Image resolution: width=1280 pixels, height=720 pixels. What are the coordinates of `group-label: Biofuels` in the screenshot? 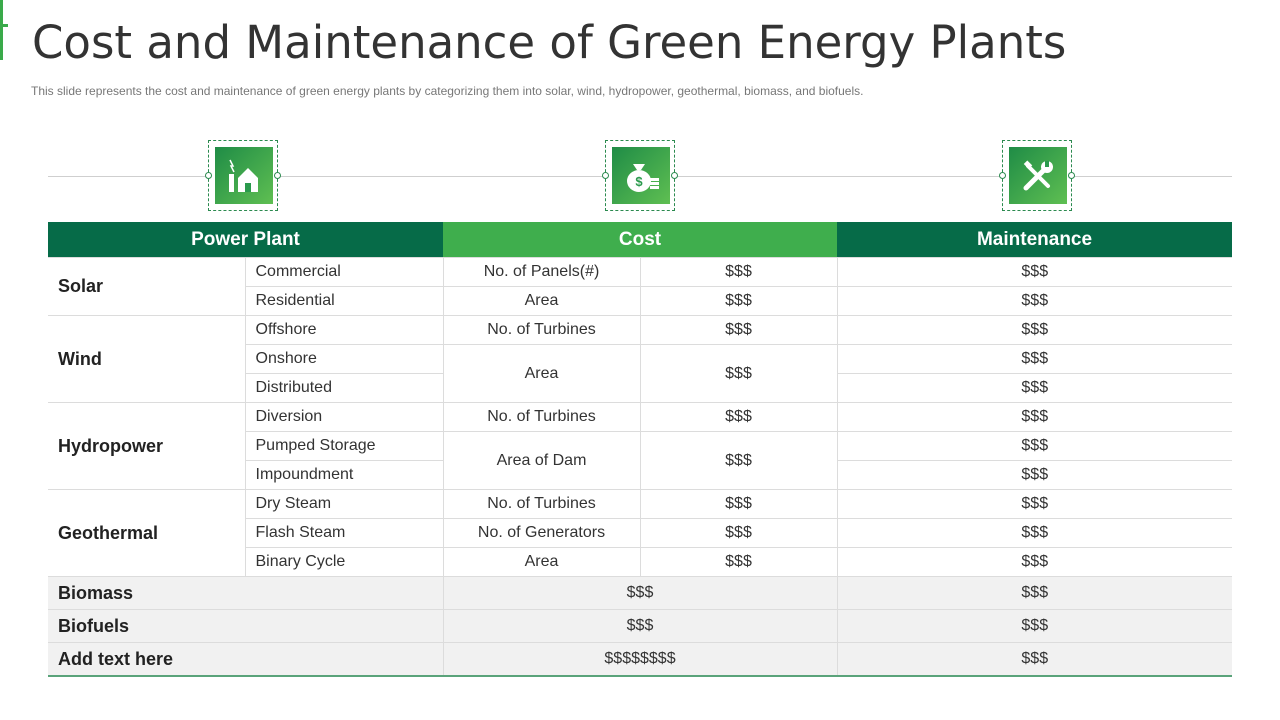 It's located at (246, 626).